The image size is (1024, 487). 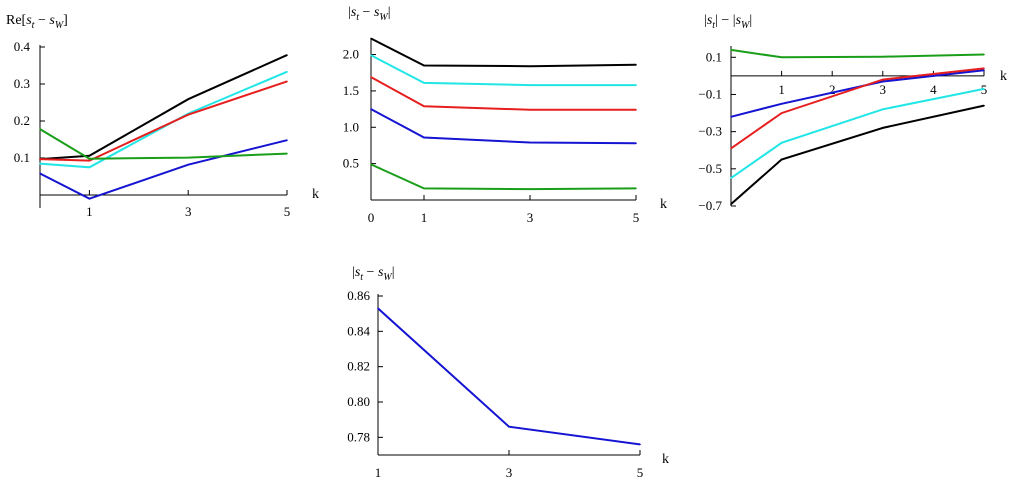 I want to click on xtick-label-abs-diff: 1, so click(x=424, y=217).